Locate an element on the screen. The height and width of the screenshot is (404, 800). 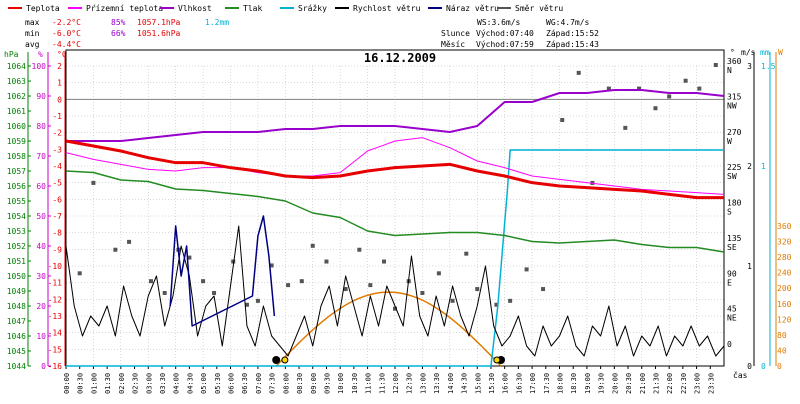
tick-label-temp: -9 is located at coordinates (57, 249).